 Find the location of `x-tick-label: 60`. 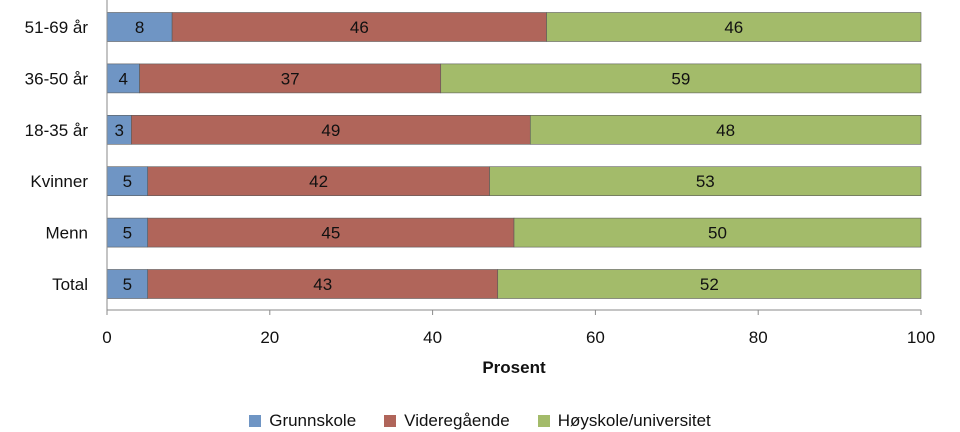

x-tick-label: 60 is located at coordinates (595, 337).